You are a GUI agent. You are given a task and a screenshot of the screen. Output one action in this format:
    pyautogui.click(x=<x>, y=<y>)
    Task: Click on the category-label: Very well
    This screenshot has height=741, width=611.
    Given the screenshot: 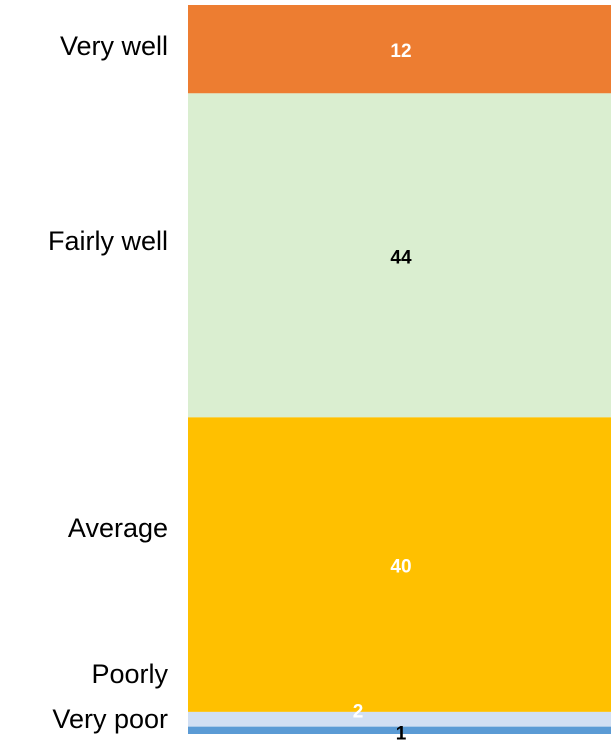 What is the action you would take?
    pyautogui.click(x=114, y=46)
    